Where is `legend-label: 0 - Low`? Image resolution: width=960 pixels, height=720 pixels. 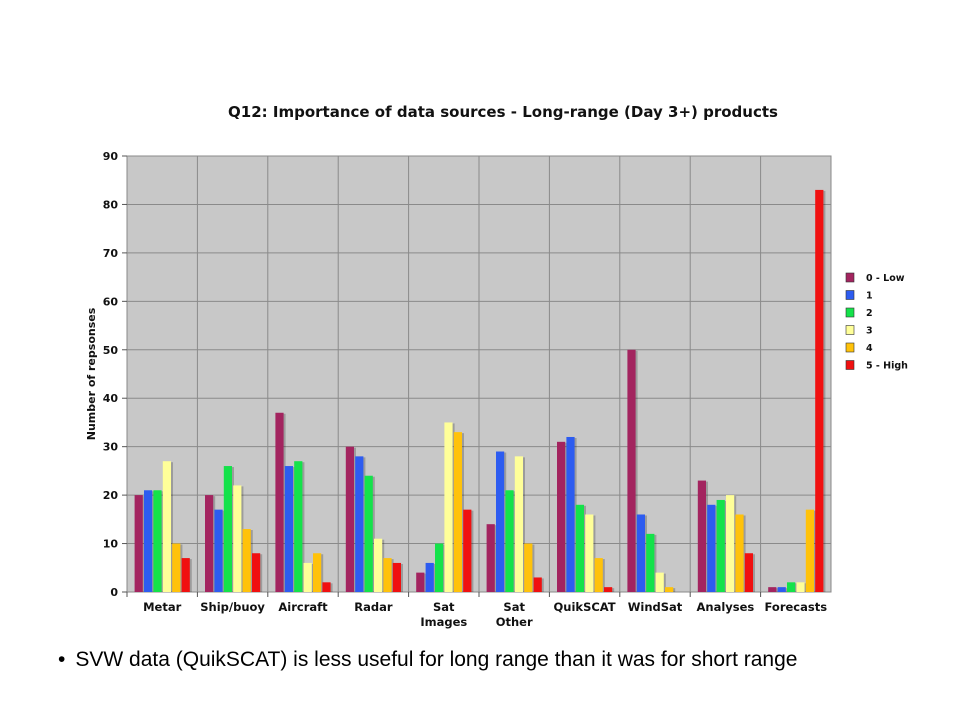 legend-label: 0 - Low is located at coordinates (885, 278).